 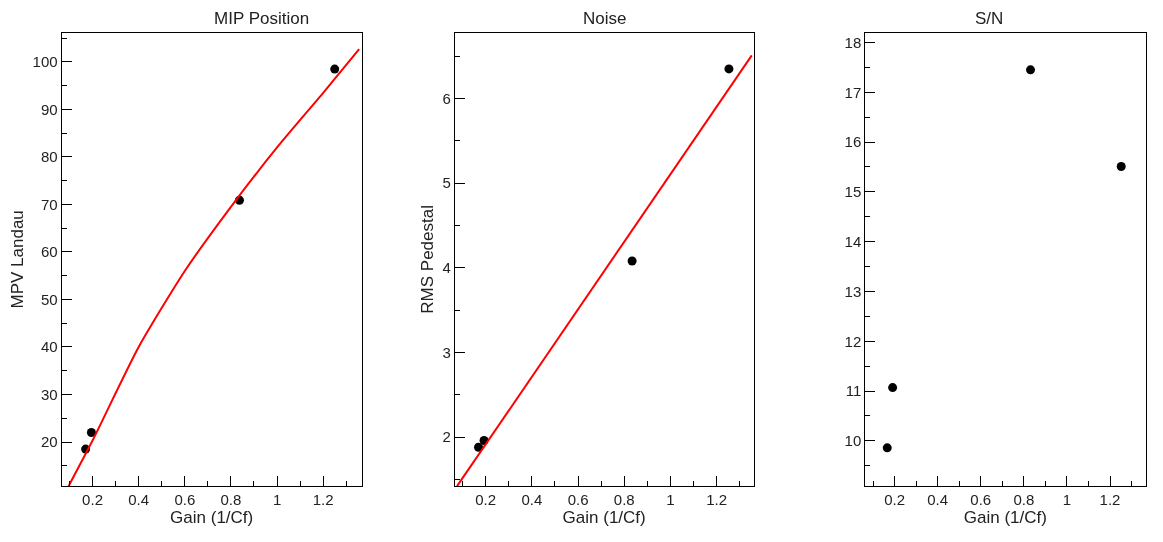 I want to click on y-tick-label: 16, so click(x=853, y=142).